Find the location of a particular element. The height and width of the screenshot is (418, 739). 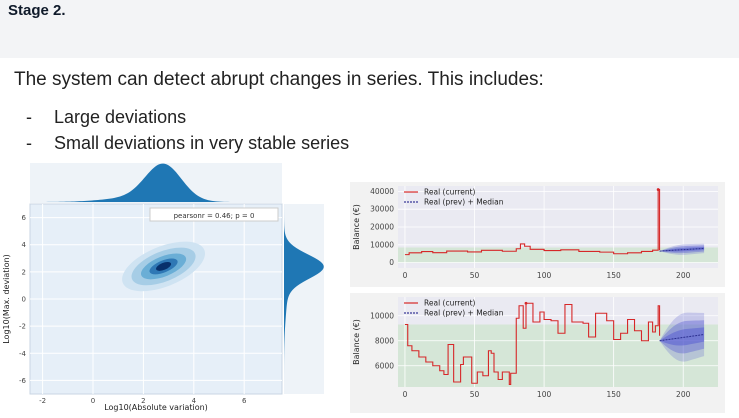

y-tick-label: -4 is located at coordinates (23, 354).